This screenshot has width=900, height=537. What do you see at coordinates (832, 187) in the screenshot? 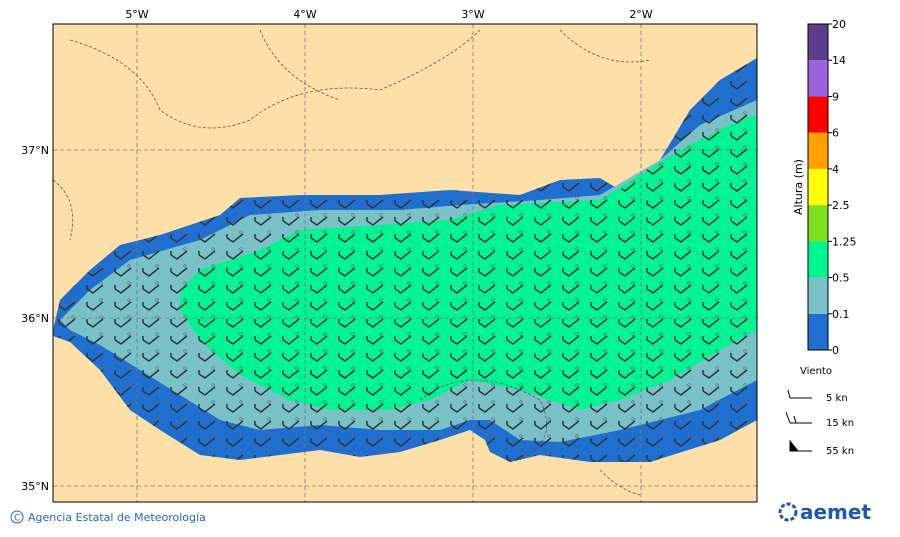
I see `colorbar: 0 0.1 0.5 1.25 2.5 4 6 9 14 20` at bounding box center [832, 187].